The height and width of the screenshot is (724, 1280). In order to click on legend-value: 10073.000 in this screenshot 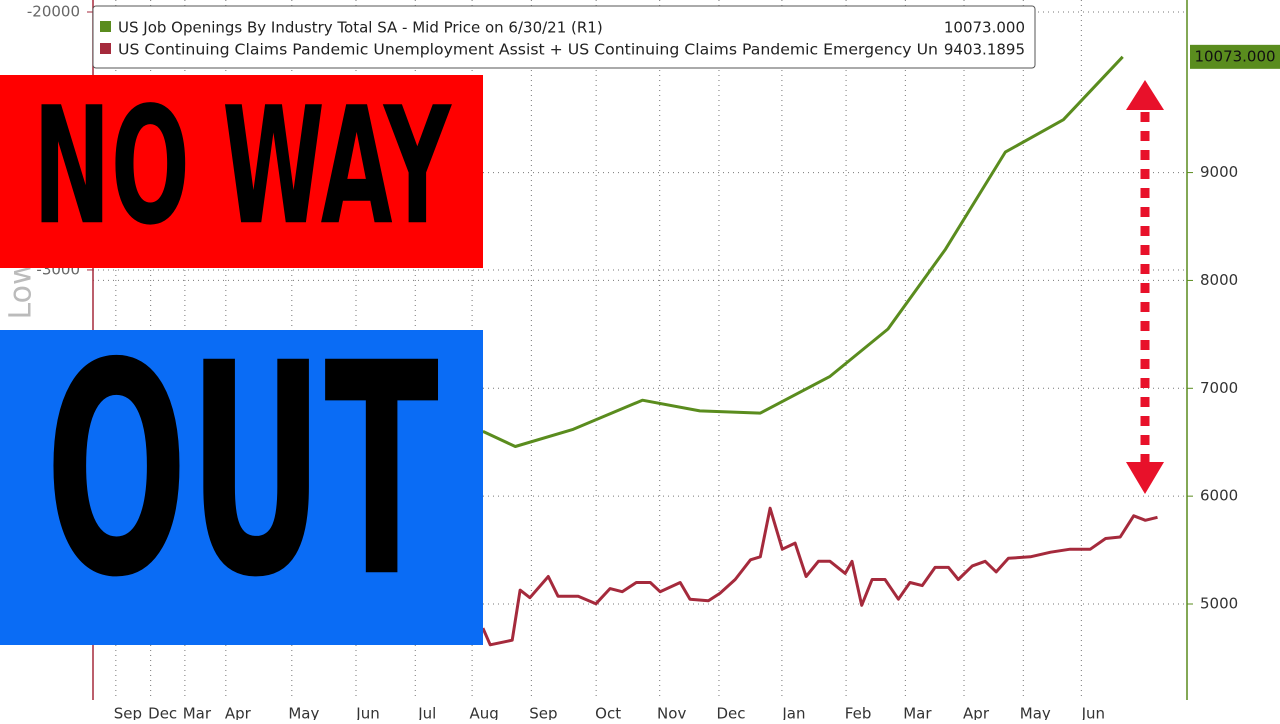, I will do `click(984, 28)`.